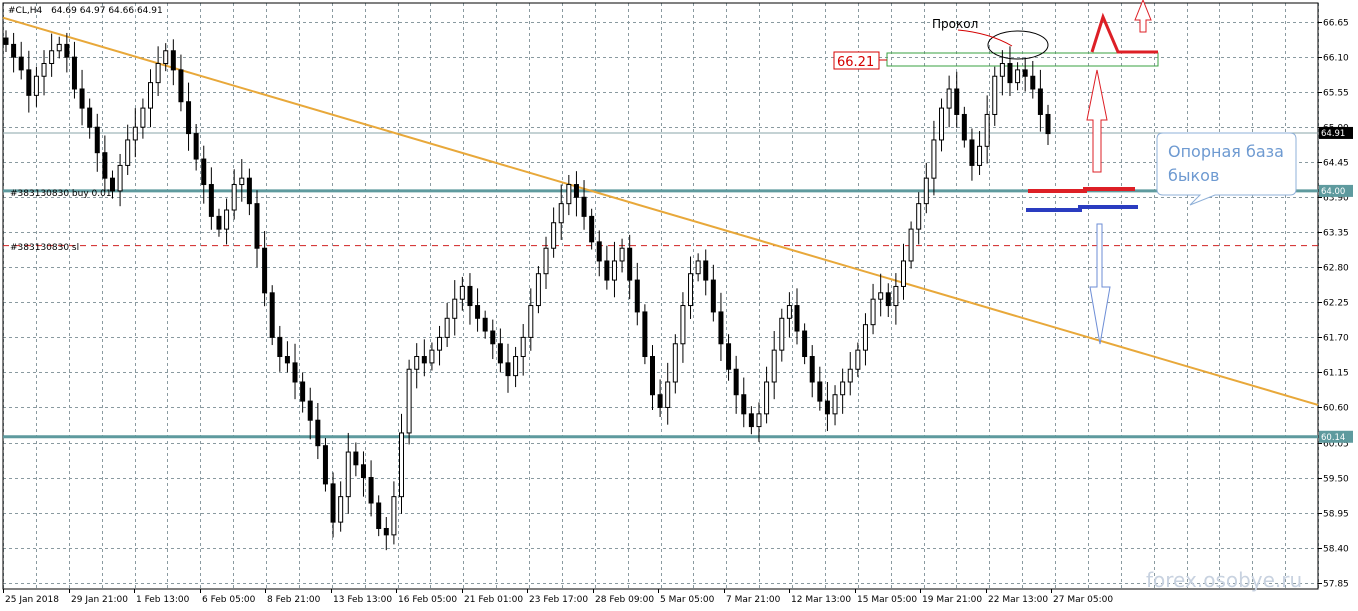  What do you see at coordinates (44, 248) in the screenshot?
I see `sl-label: #383130830 sl` at bounding box center [44, 248].